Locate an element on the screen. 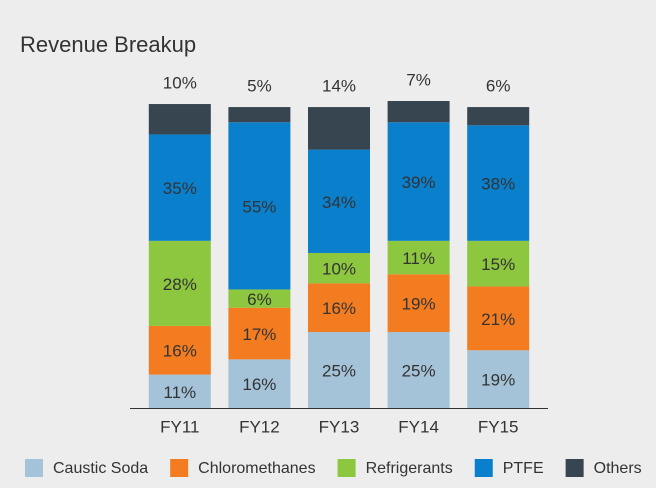 The image size is (656, 488). legend-label: Refrigerants is located at coordinates (409, 468).